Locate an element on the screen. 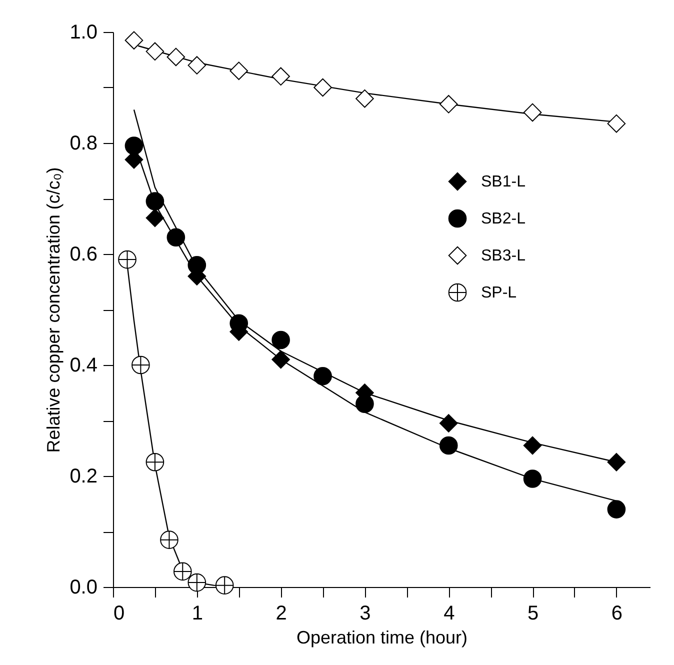 The image size is (674, 665). legend-label: SP-L is located at coordinates (499, 293).